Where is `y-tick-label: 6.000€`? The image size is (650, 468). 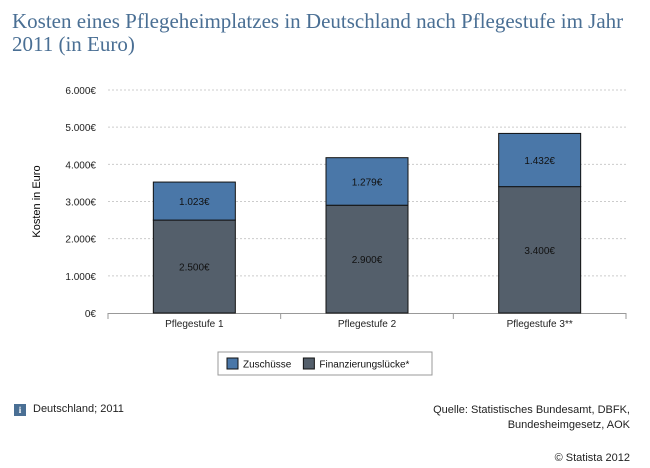
y-tick-label: 6.000€ is located at coordinates (80, 91).